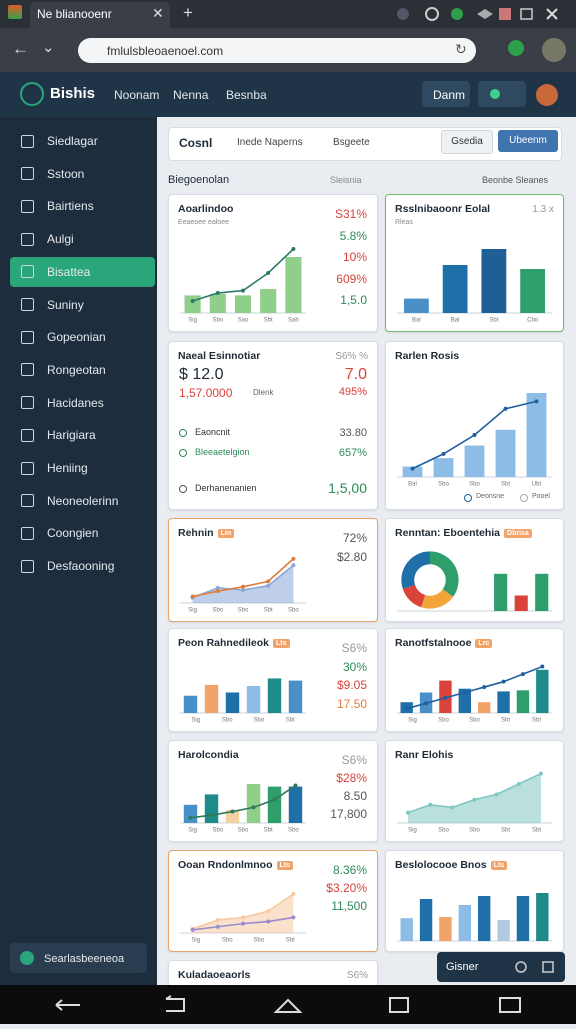  Describe the element at coordinates (225, 865) in the screenshot. I see `card-title-text: Ooan Rndonlmnoo` at that location.